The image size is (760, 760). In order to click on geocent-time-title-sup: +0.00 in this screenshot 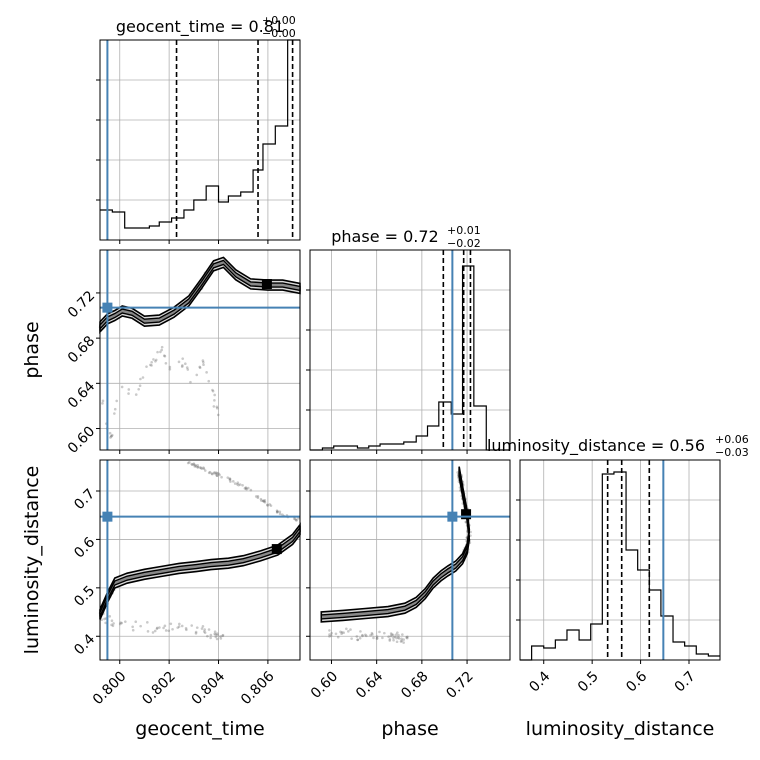, I will do `click(279, 20)`.